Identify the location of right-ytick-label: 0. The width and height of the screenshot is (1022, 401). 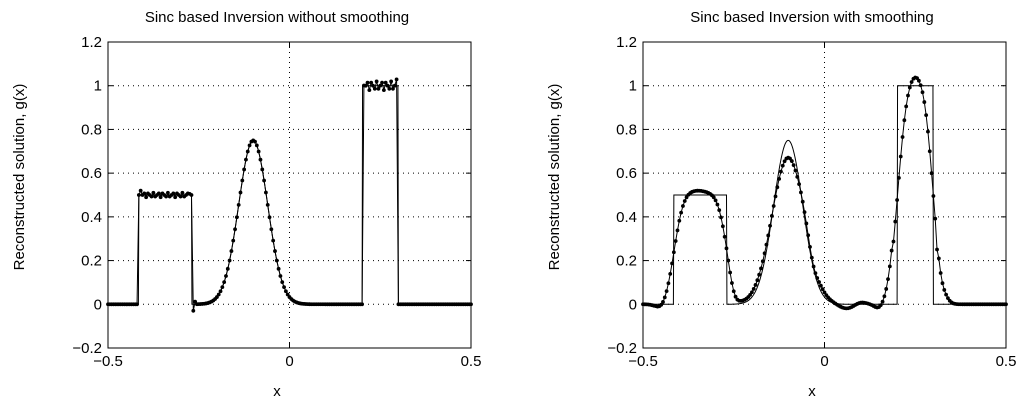
(633, 304).